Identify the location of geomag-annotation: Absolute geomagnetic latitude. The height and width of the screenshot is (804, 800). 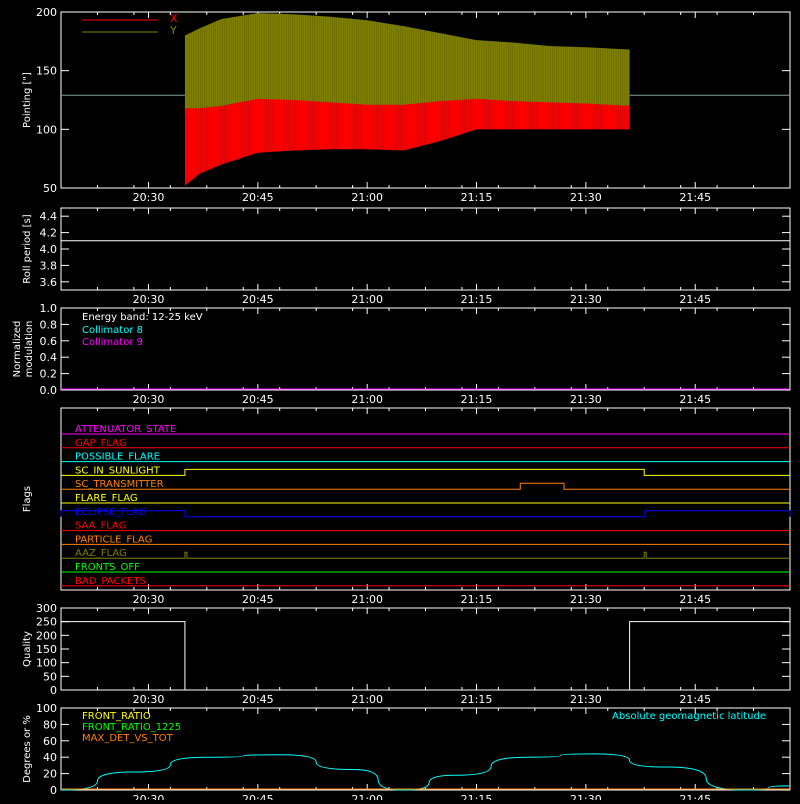
(689, 716).